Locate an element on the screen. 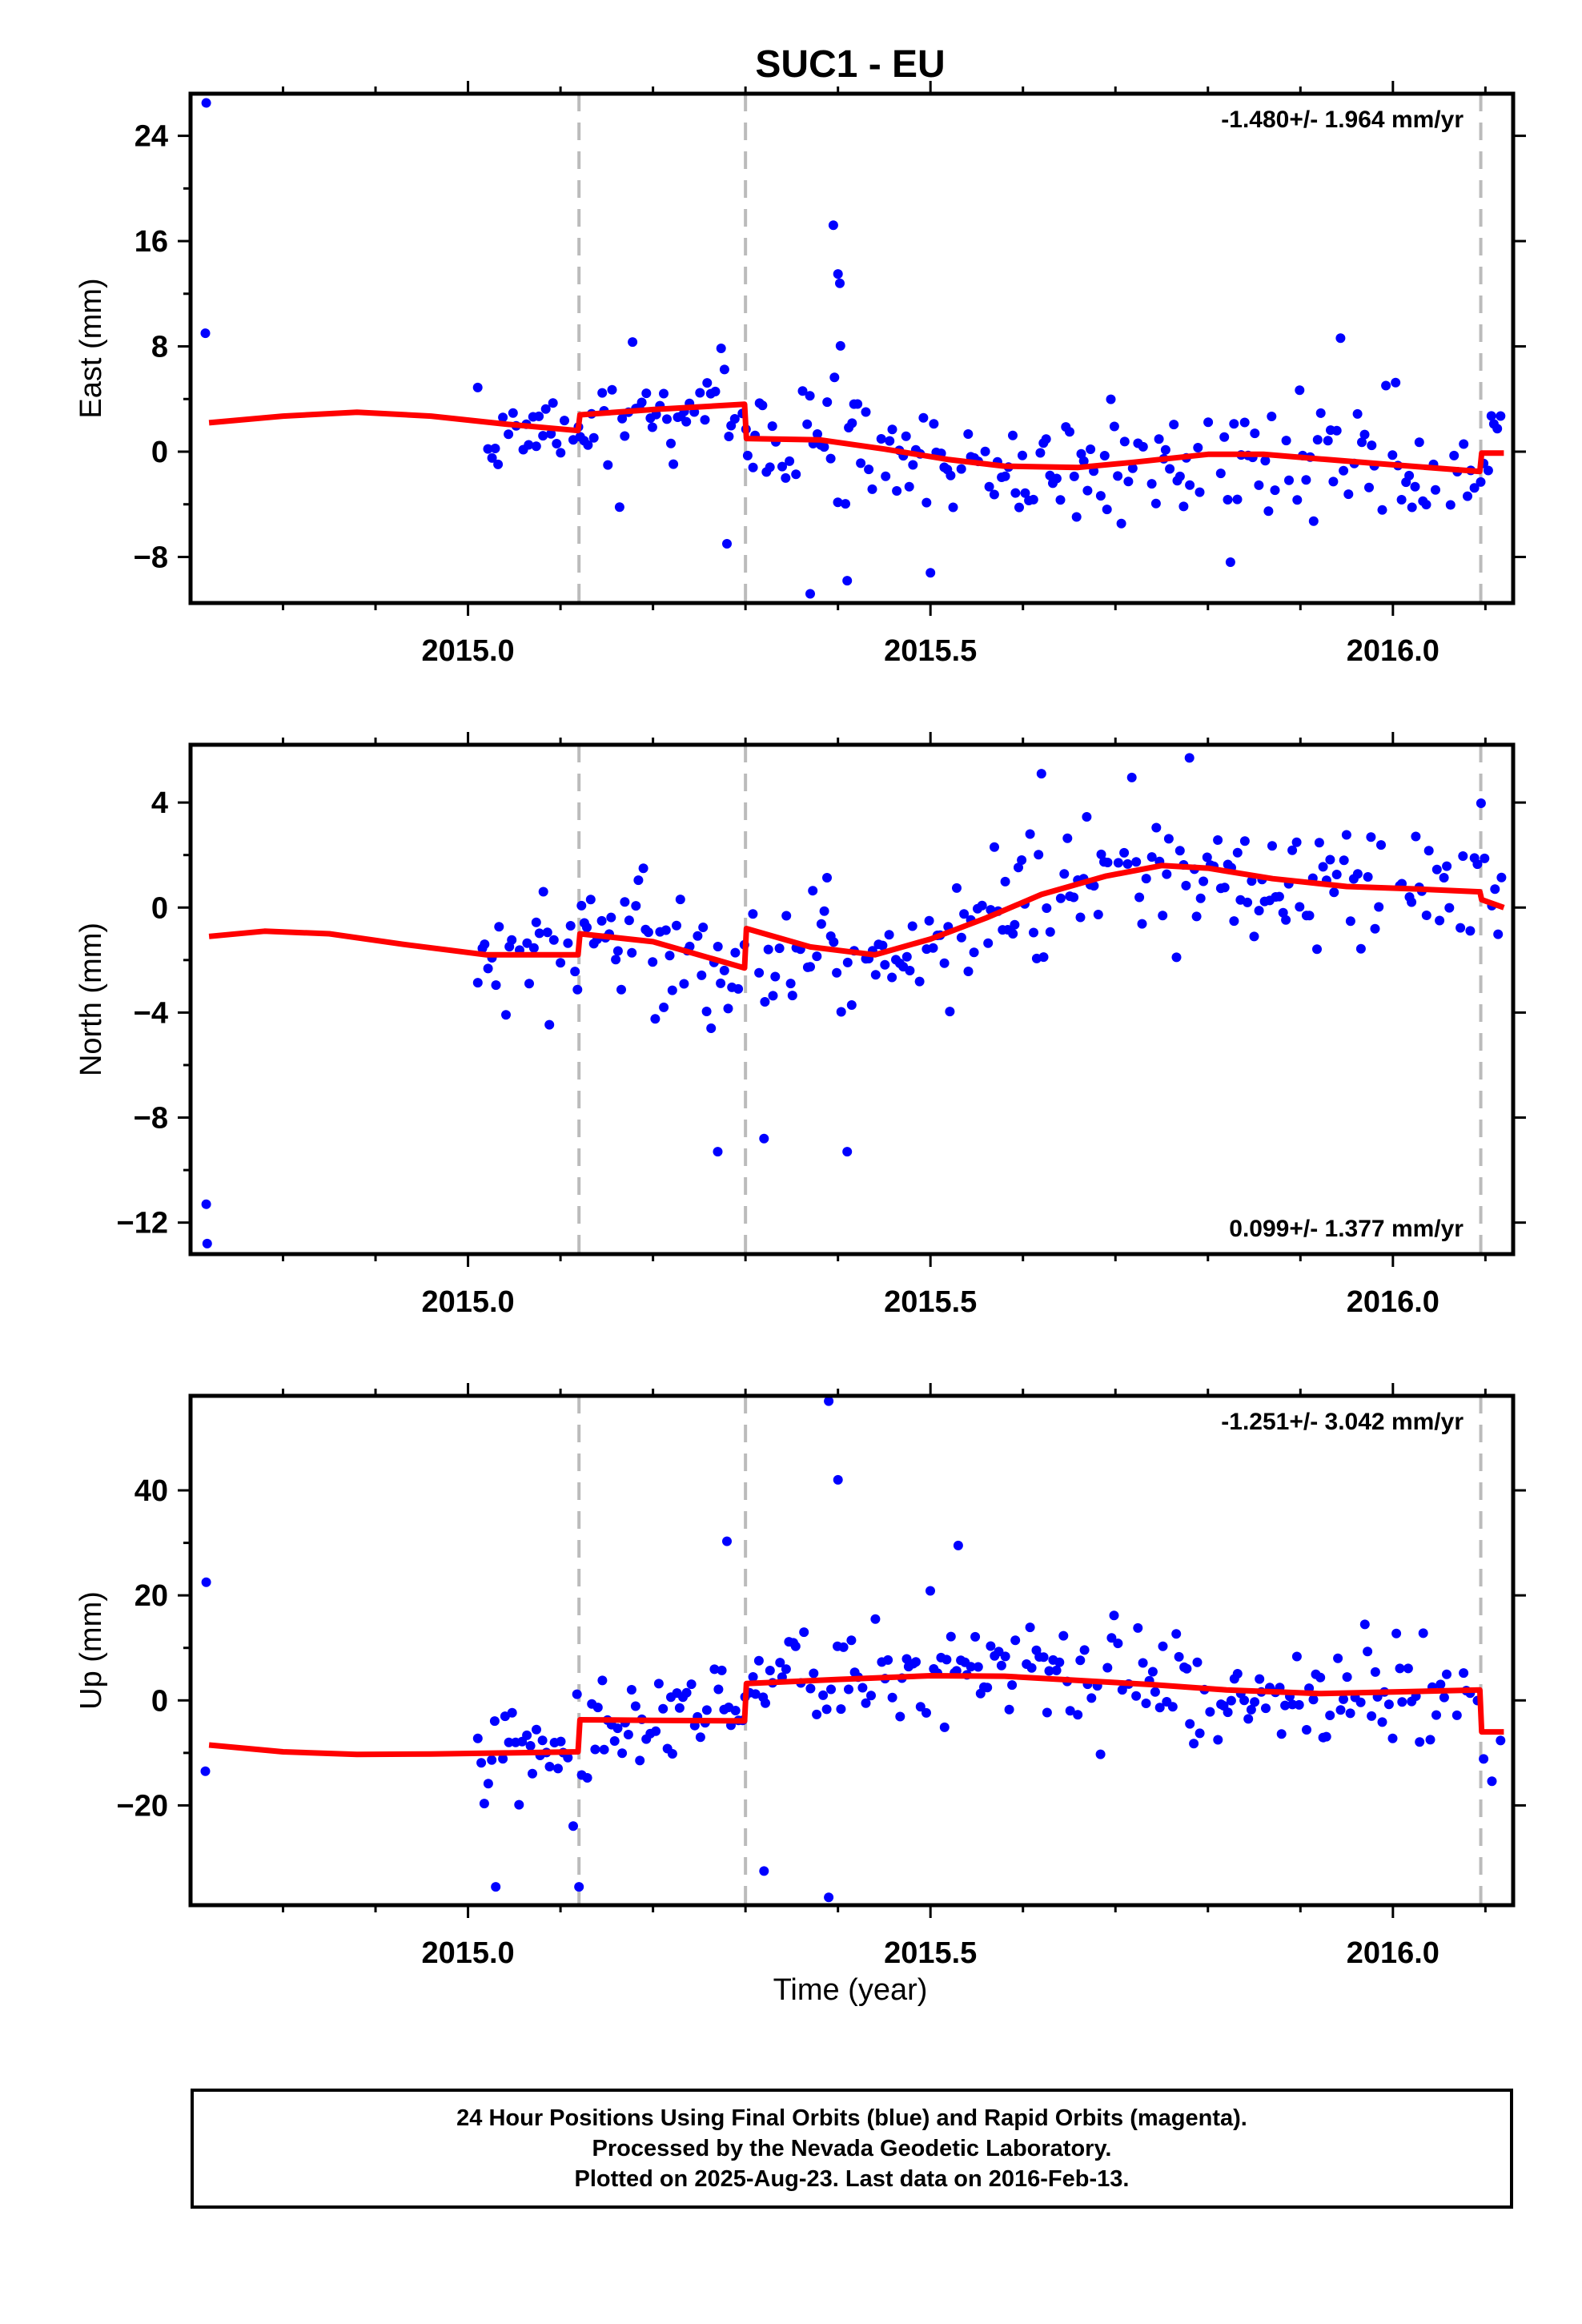 The height and width of the screenshot is (2324, 1582). y-tick-label: 4 is located at coordinates (159, 803).